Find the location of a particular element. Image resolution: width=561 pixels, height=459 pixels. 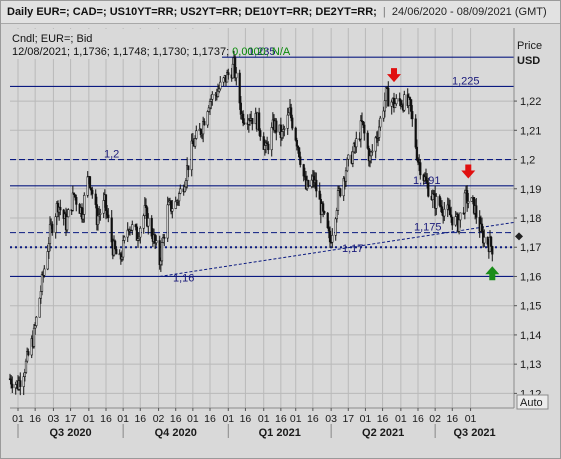

price-tick-label: 1,19 is located at coordinates (530, 190).